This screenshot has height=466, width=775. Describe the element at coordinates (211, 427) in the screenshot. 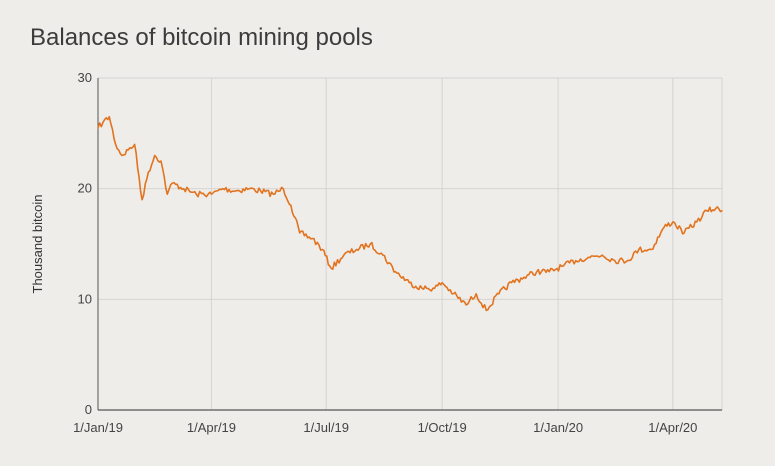

I see `x-tick-label: 1/Apr/19` at that location.